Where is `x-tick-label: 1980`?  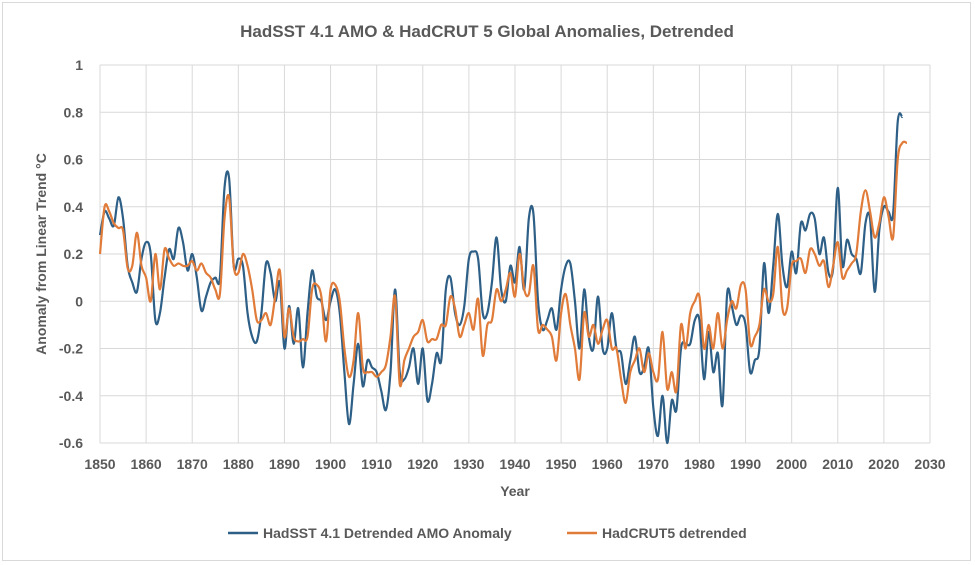 x-tick-label: 1980 is located at coordinates (699, 464).